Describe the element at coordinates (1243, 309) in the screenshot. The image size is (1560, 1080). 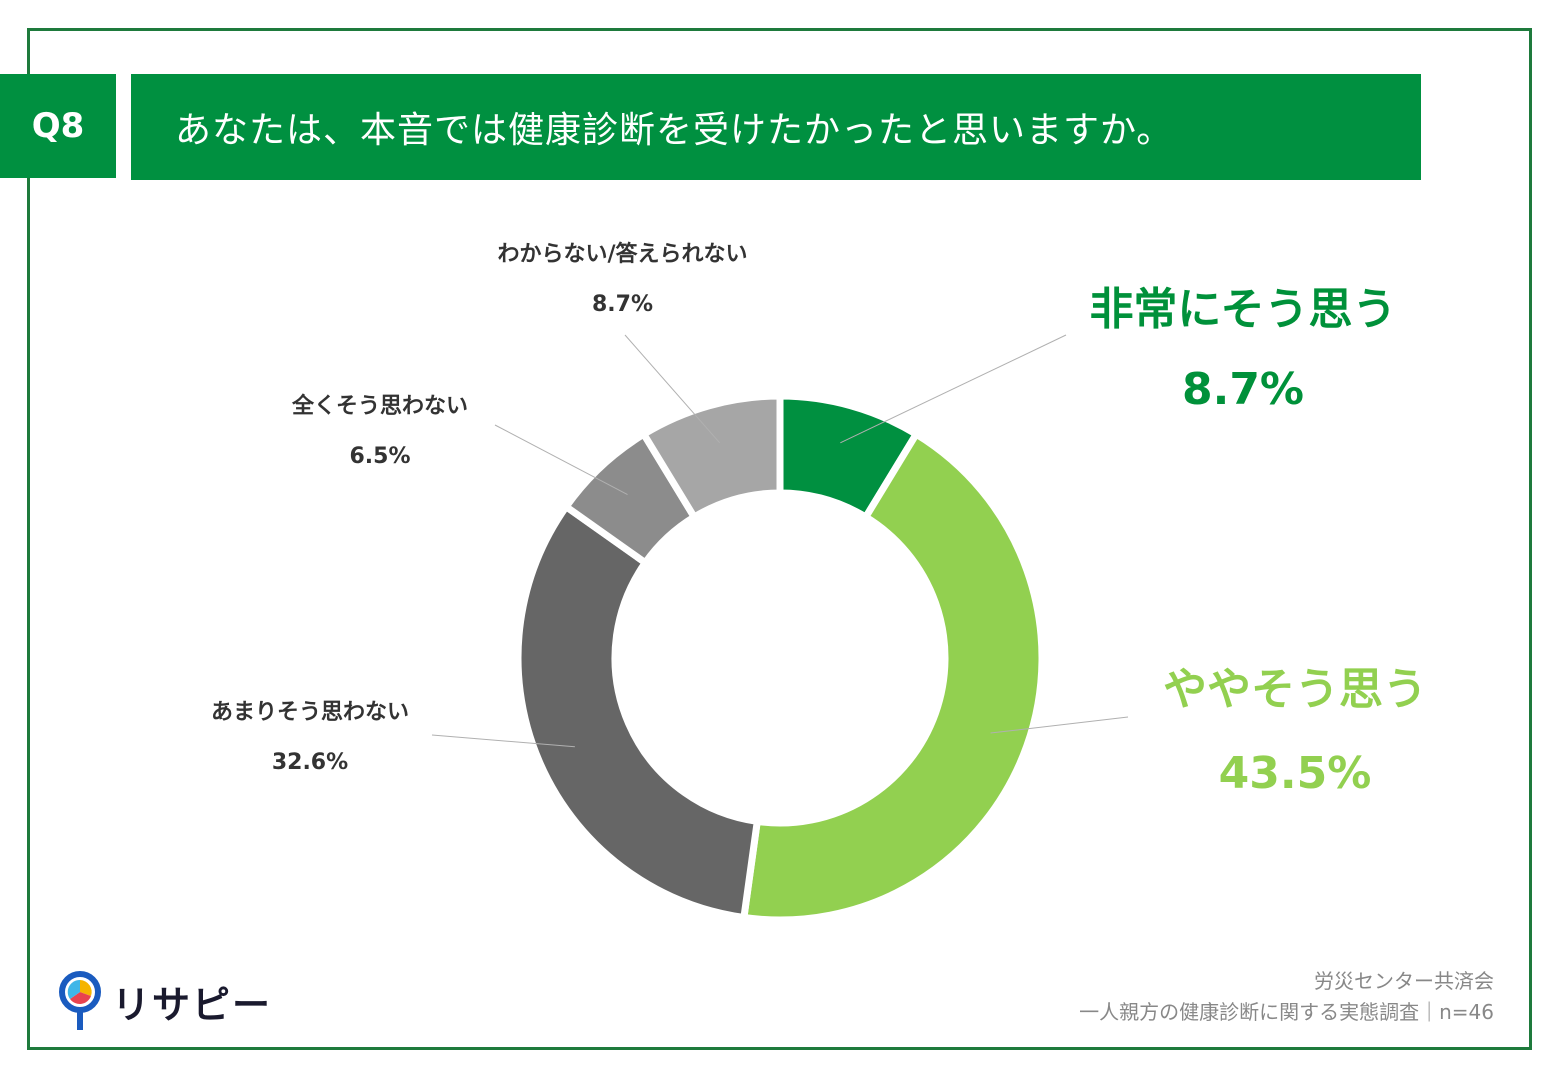
I see `slice-label-text: 非常にそう思う` at that location.